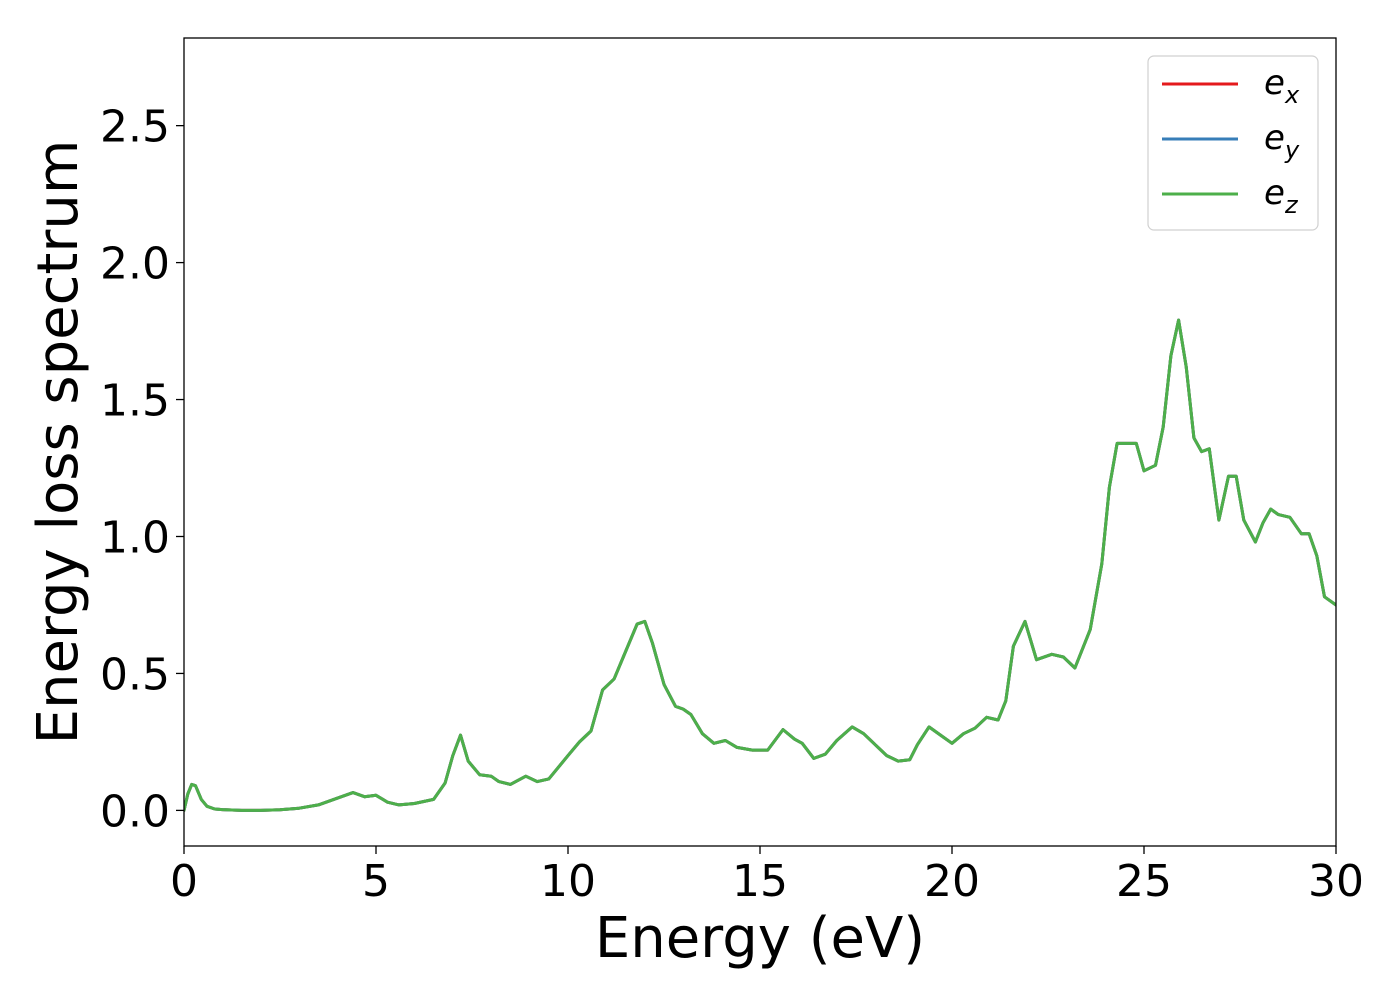 The height and width of the screenshot is (1005, 1400). I want to click on x-tick-label: 5, so click(376, 881).